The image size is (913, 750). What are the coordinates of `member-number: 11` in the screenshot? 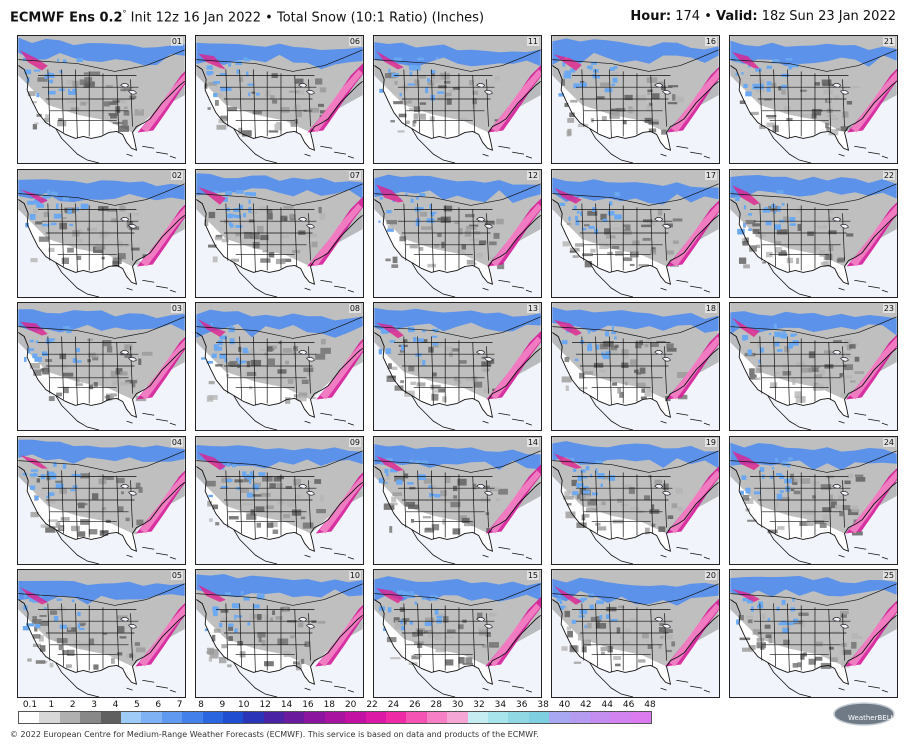 It's located at (532, 41).